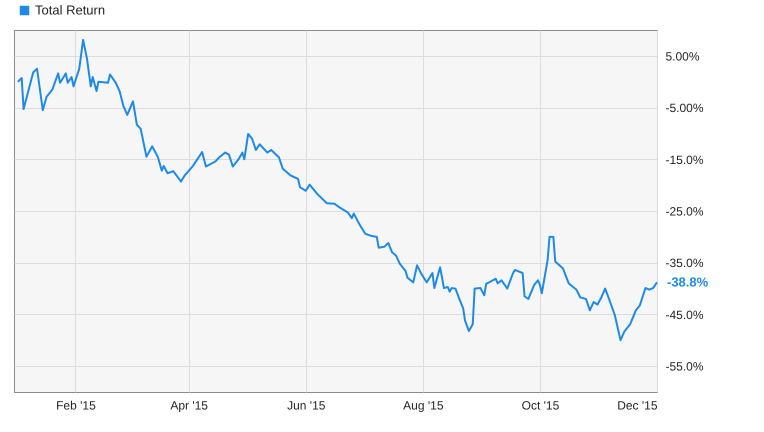 The image size is (764, 432). Describe the element at coordinates (637, 405) in the screenshot. I see `x-tick-label: Dec '15` at that location.